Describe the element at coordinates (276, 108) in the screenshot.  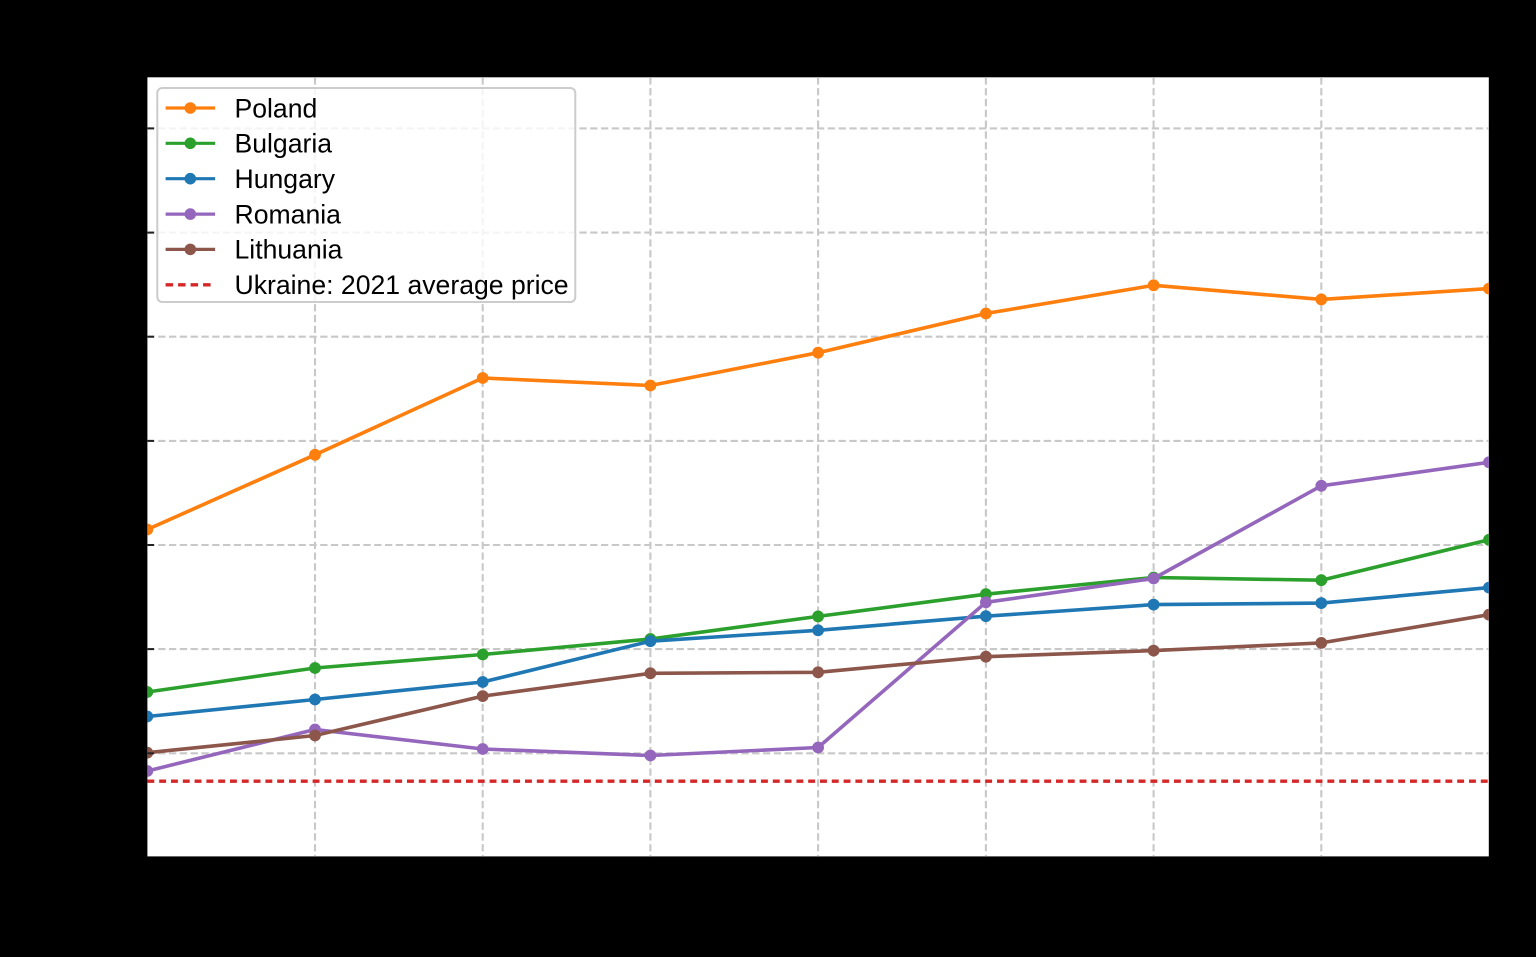
I see `svg-text: Poland` at that location.